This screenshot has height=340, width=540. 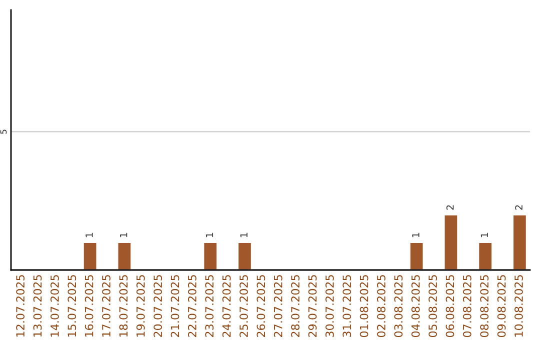 What do you see at coordinates (209, 306) in the screenshot?
I see `x-tick-label: 23.07.2025` at bounding box center [209, 306].